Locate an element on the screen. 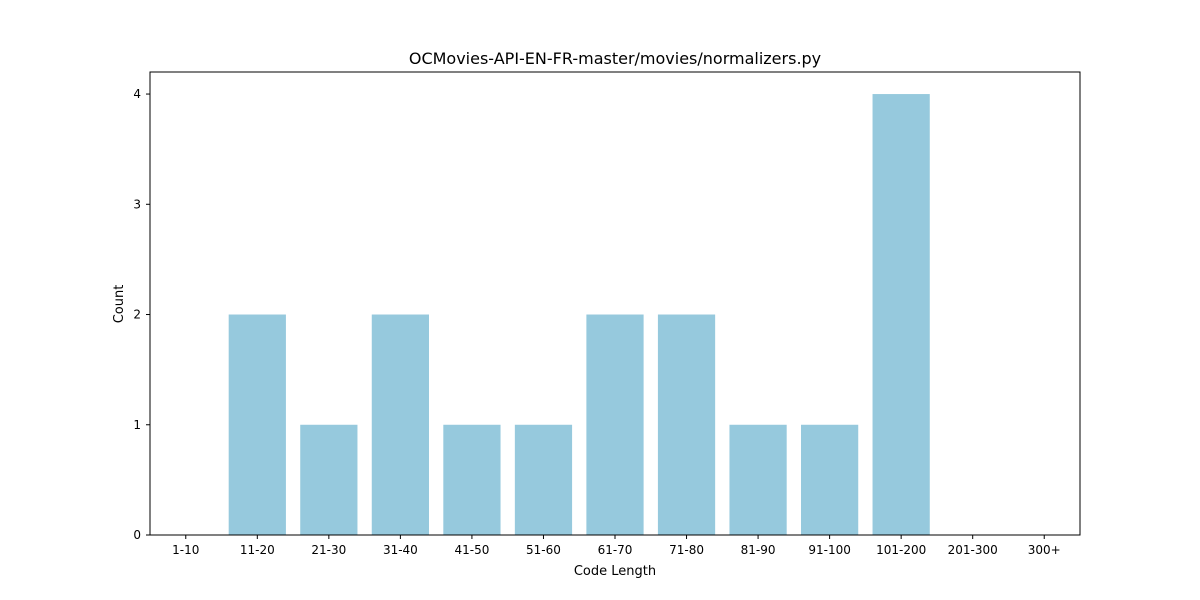 This screenshot has width=1200, height=600. x-tick-label: 31-40 is located at coordinates (400, 550).